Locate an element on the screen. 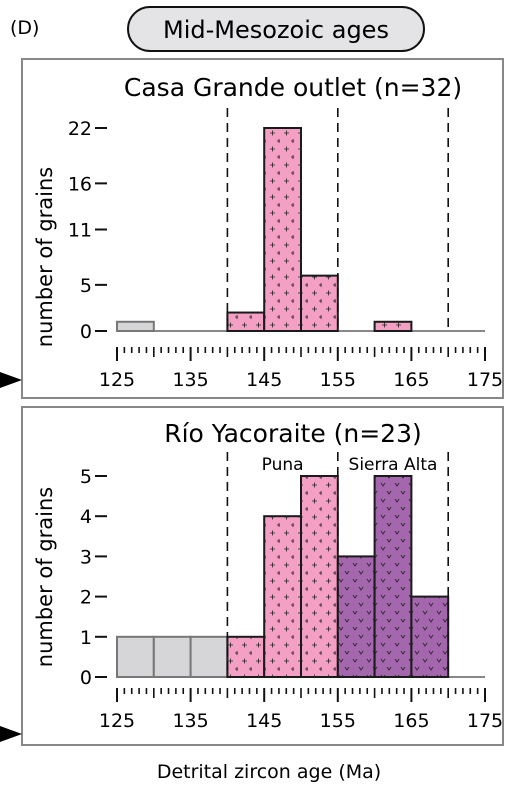  y-tick-label: 2 is located at coordinates (86, 598).